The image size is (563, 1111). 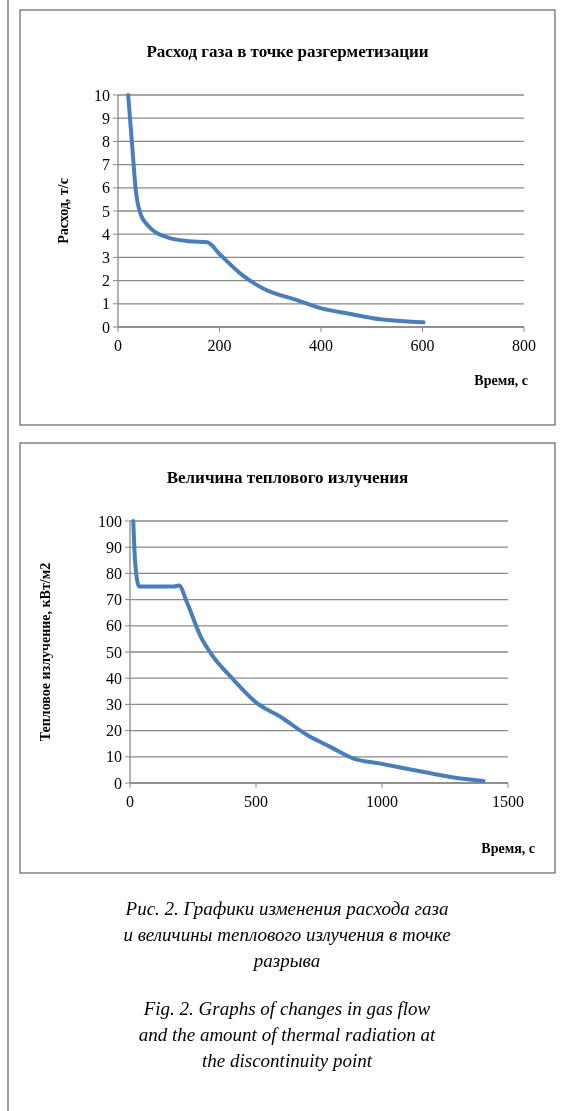 I want to click on y-tick-label: 9, so click(x=106, y=118).